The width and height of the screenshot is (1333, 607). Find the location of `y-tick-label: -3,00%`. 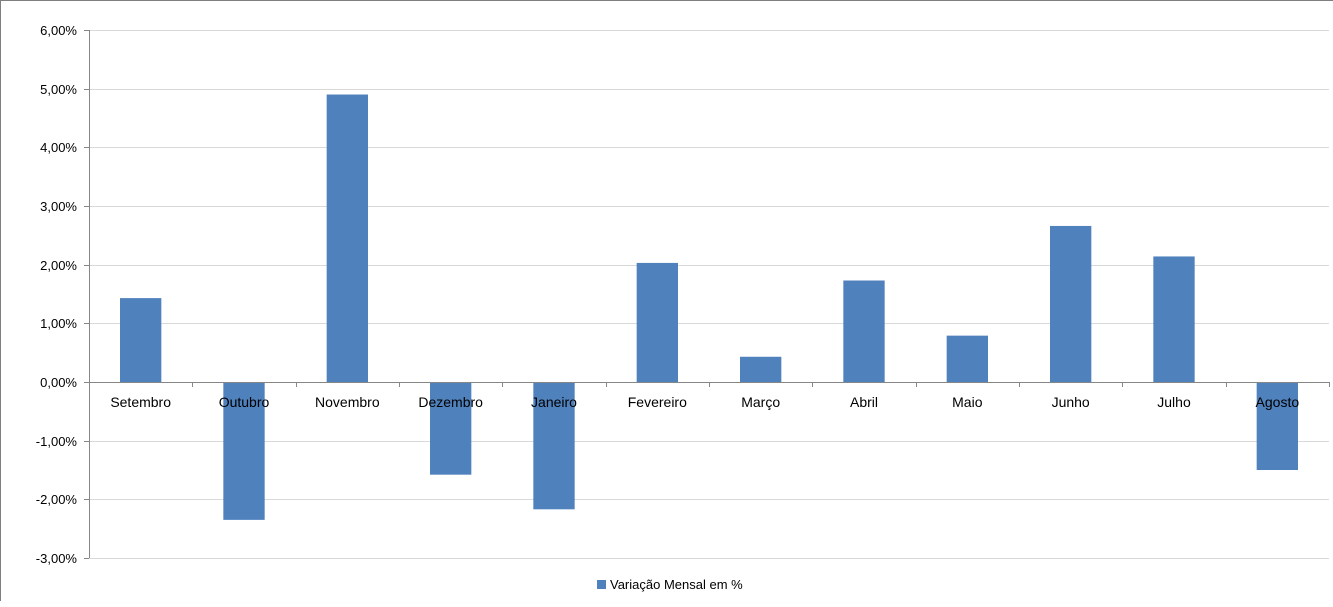

y-tick-label: -3,00% is located at coordinates (57, 558).